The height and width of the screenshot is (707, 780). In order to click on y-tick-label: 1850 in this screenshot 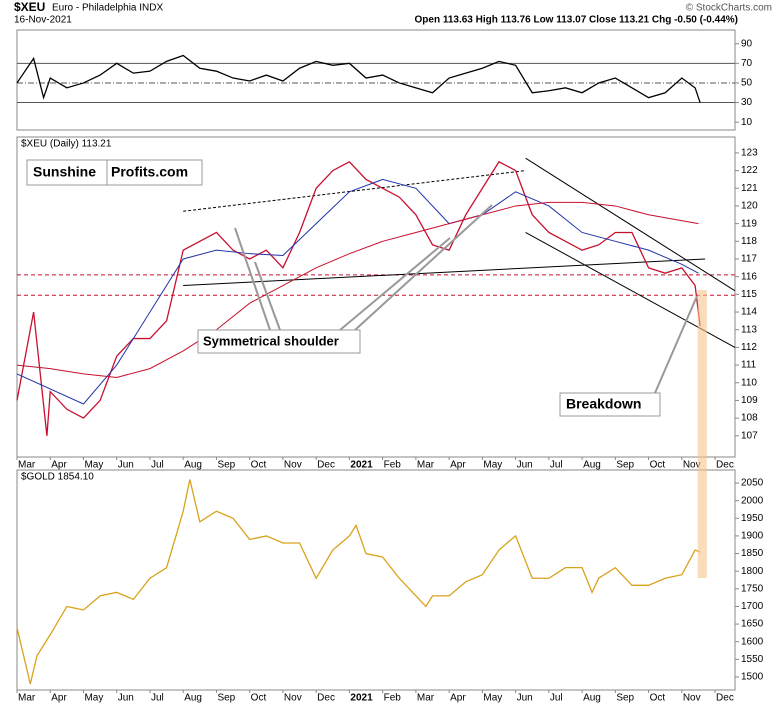, I will do `click(752, 553)`.